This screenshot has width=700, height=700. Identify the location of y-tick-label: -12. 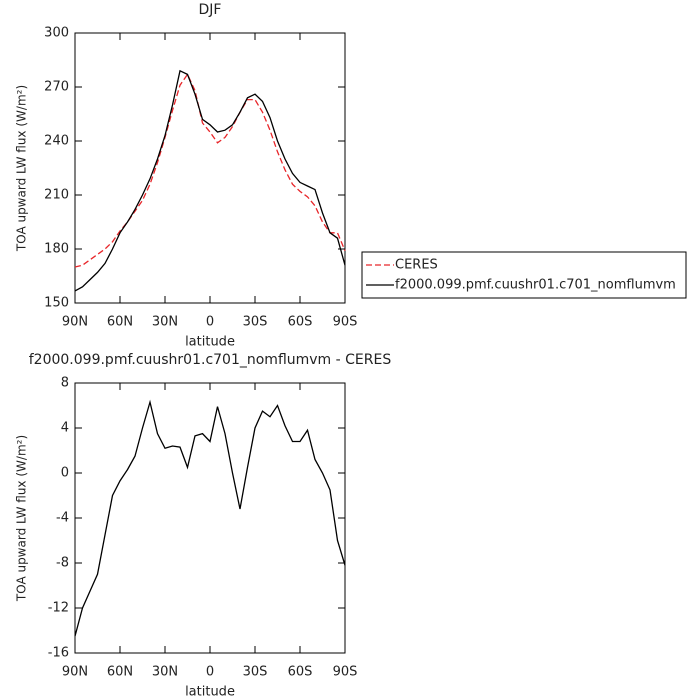
(58, 608).